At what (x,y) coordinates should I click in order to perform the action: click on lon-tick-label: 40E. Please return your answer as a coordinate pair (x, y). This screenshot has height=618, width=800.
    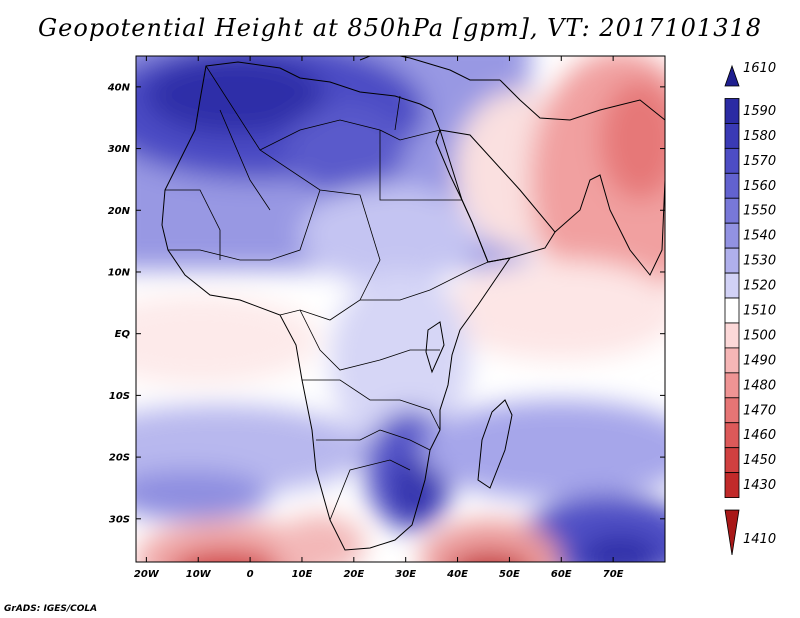
    Looking at the image, I should click on (457, 574).